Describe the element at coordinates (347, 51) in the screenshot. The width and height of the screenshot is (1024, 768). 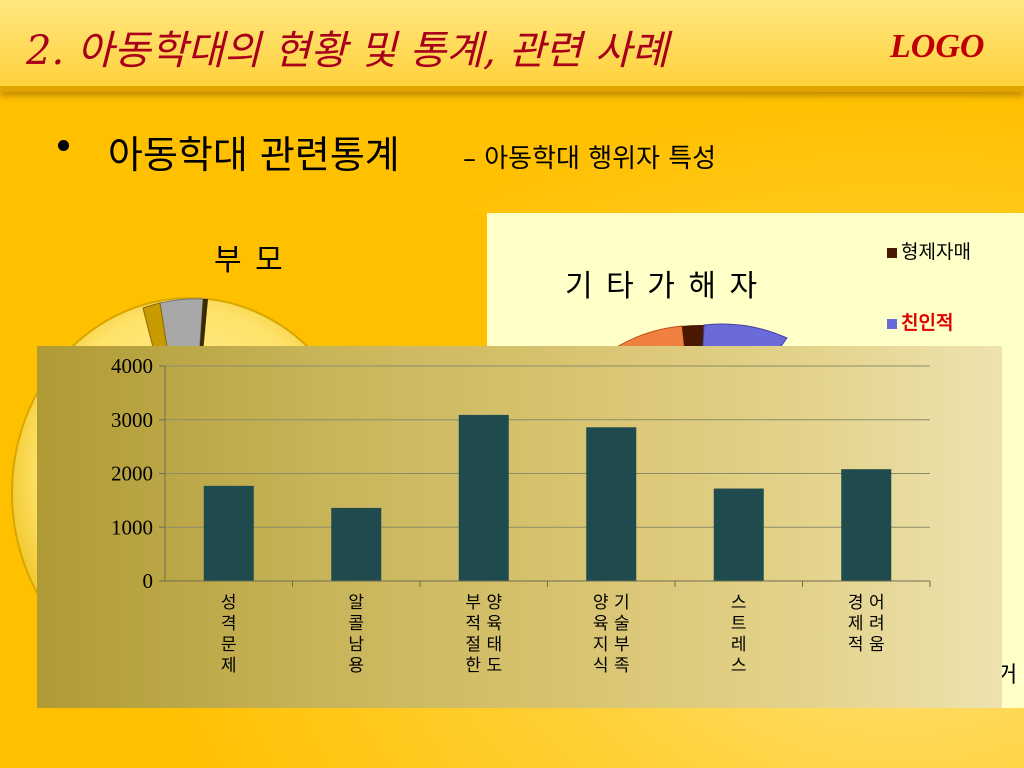
I see `slide-title: 2. 아동학대의 현황 및 통계, 관련 사례` at that location.